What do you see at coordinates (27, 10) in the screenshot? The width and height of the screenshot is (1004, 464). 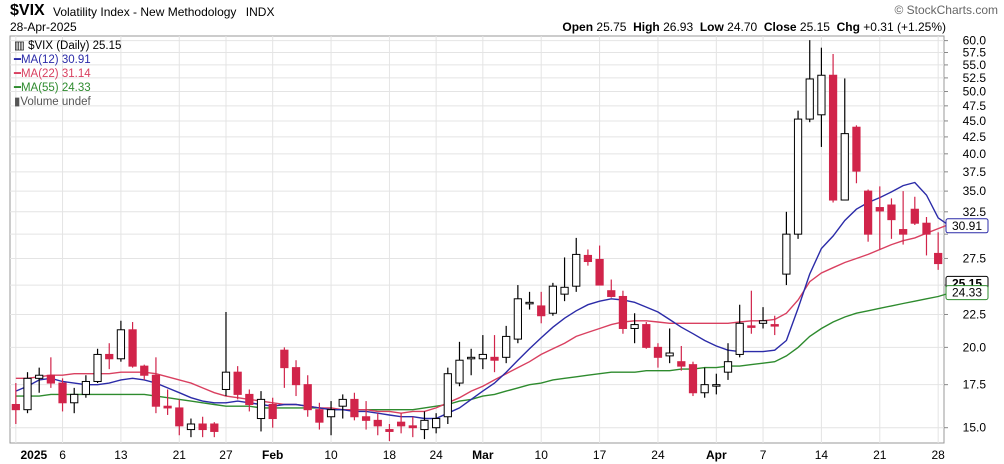 I see `symbol-title: $VIX` at bounding box center [27, 10].